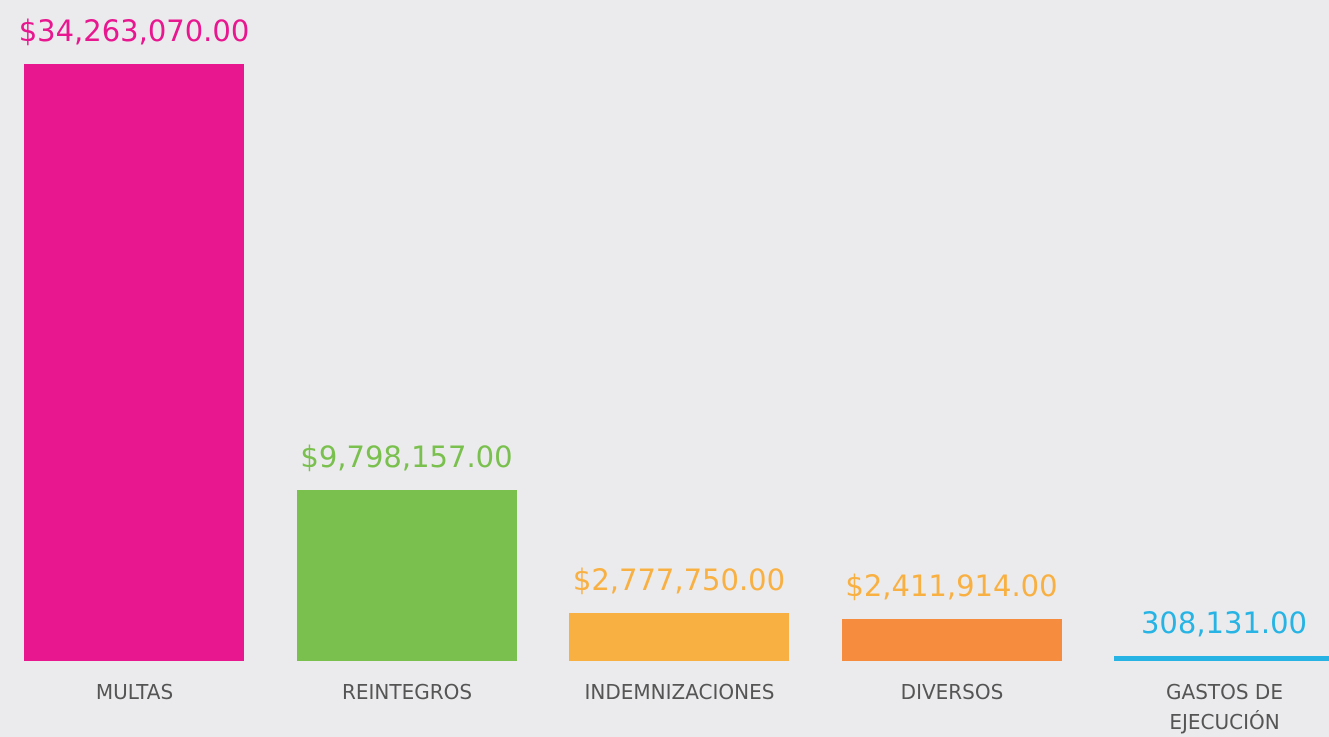 This screenshot has height=737, width=1329. What do you see at coordinates (679, 692) in the screenshot?
I see `category-label: INDEMNIZACIONES` at bounding box center [679, 692].